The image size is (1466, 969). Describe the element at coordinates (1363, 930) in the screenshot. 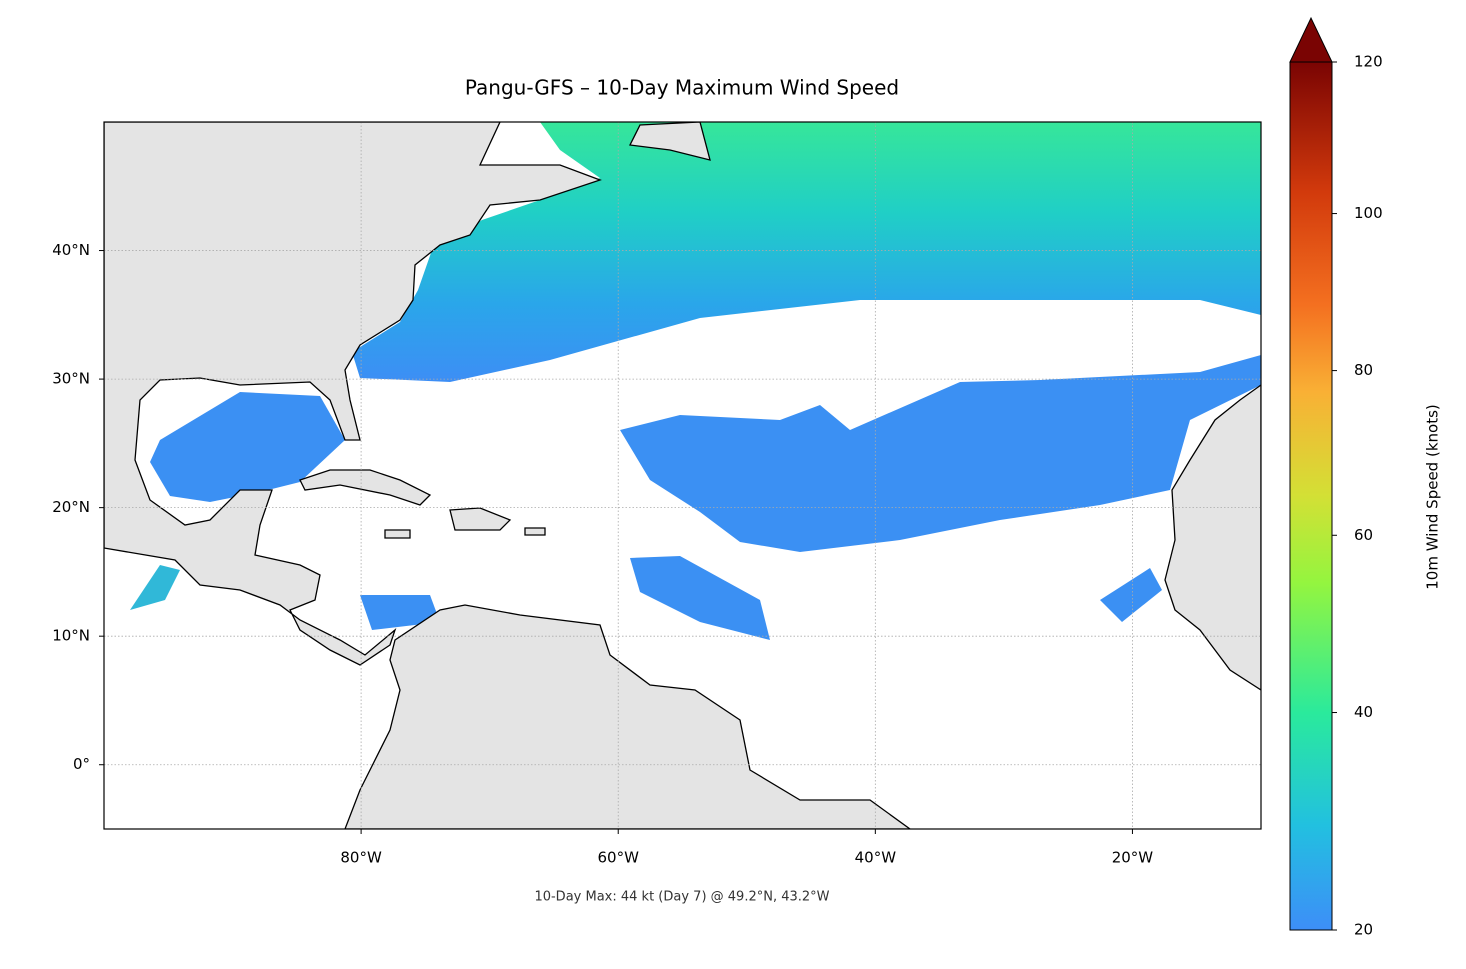

I see `colorbar-tick-label: 20` at that location.